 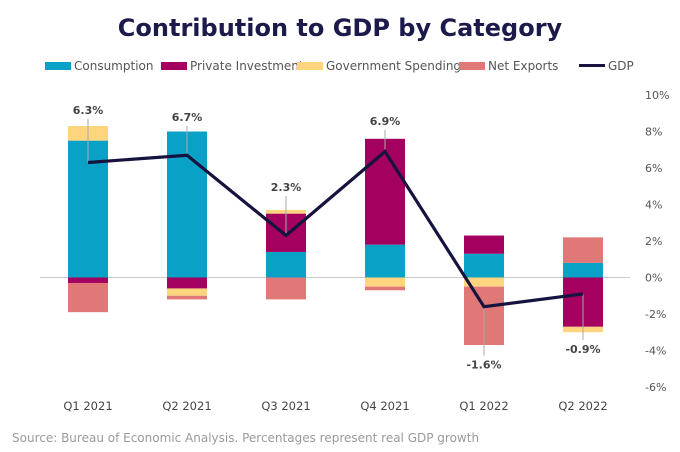 I want to click on legend-swatch-line, so click(x=592, y=65).